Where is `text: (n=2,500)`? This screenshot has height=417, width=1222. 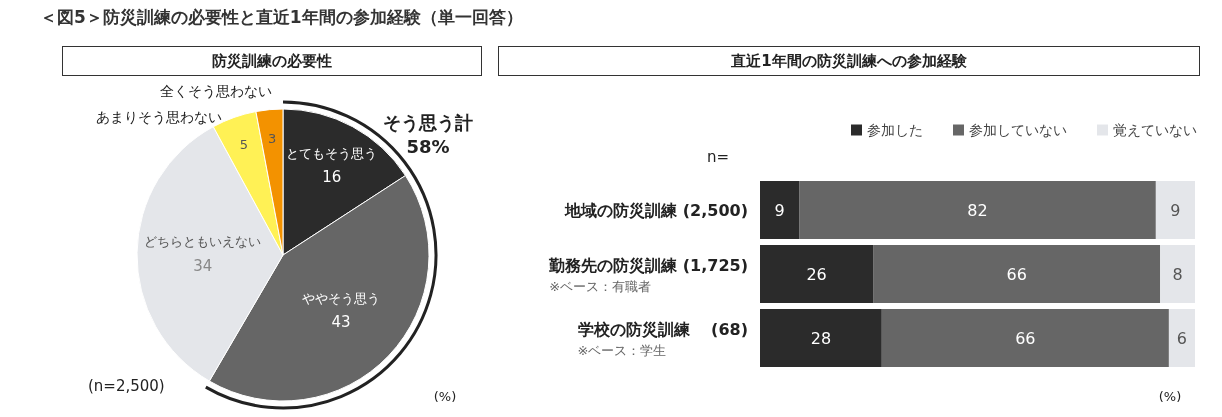
text: (n=2,500) is located at coordinates (126, 385).